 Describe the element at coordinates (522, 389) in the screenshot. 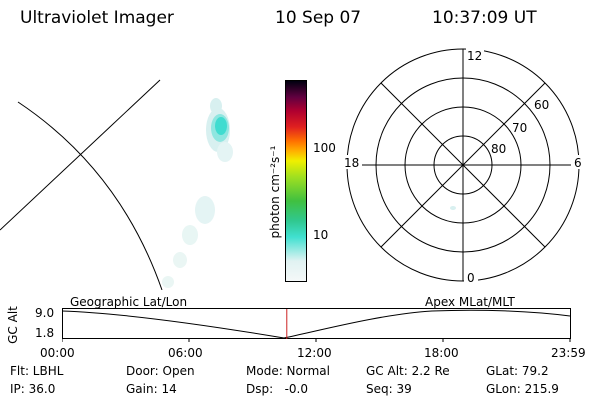

I see `info-glon: GLon: 215.9` at that location.